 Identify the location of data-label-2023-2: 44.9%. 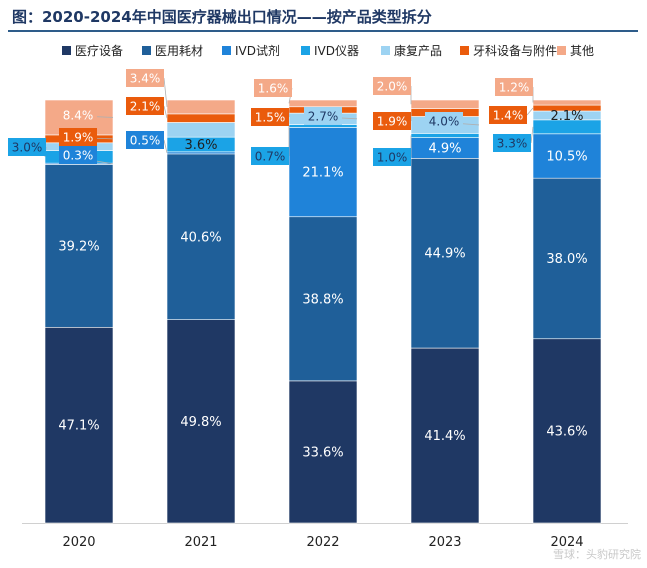
(444, 254).